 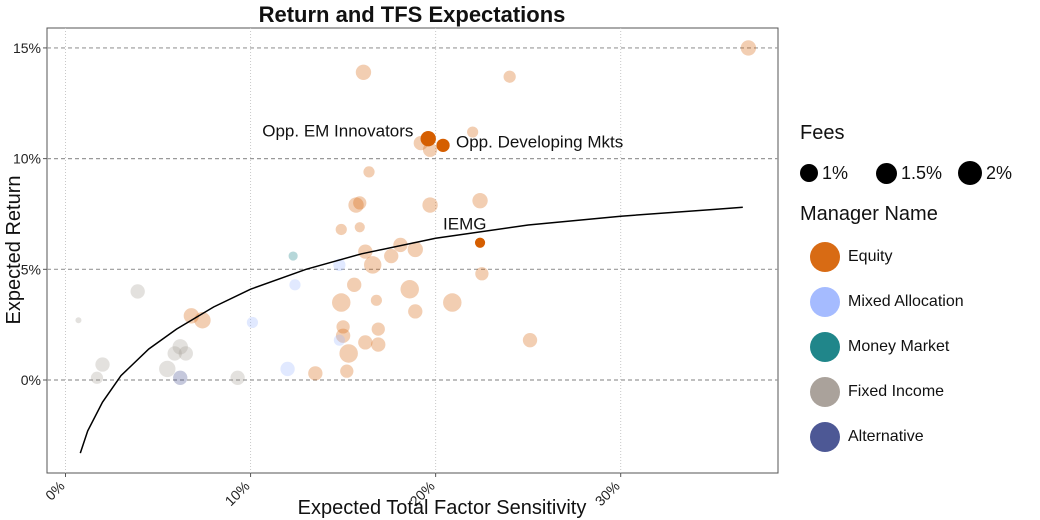 I want to click on manager-legend-label: Alternative, so click(x=886, y=436).